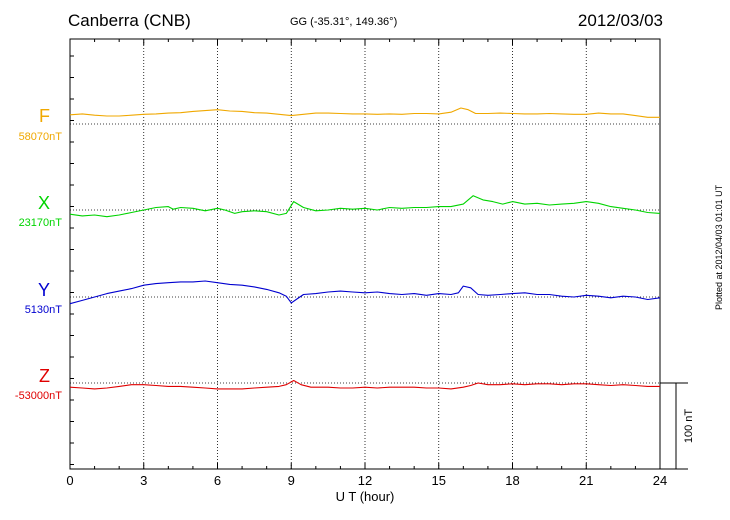 Image resolution: width=730 pixels, height=520 pixels. Describe the element at coordinates (344, 22) in the screenshot. I see `coordinates-label: GG (-35.31°, 149.36°)` at that location.